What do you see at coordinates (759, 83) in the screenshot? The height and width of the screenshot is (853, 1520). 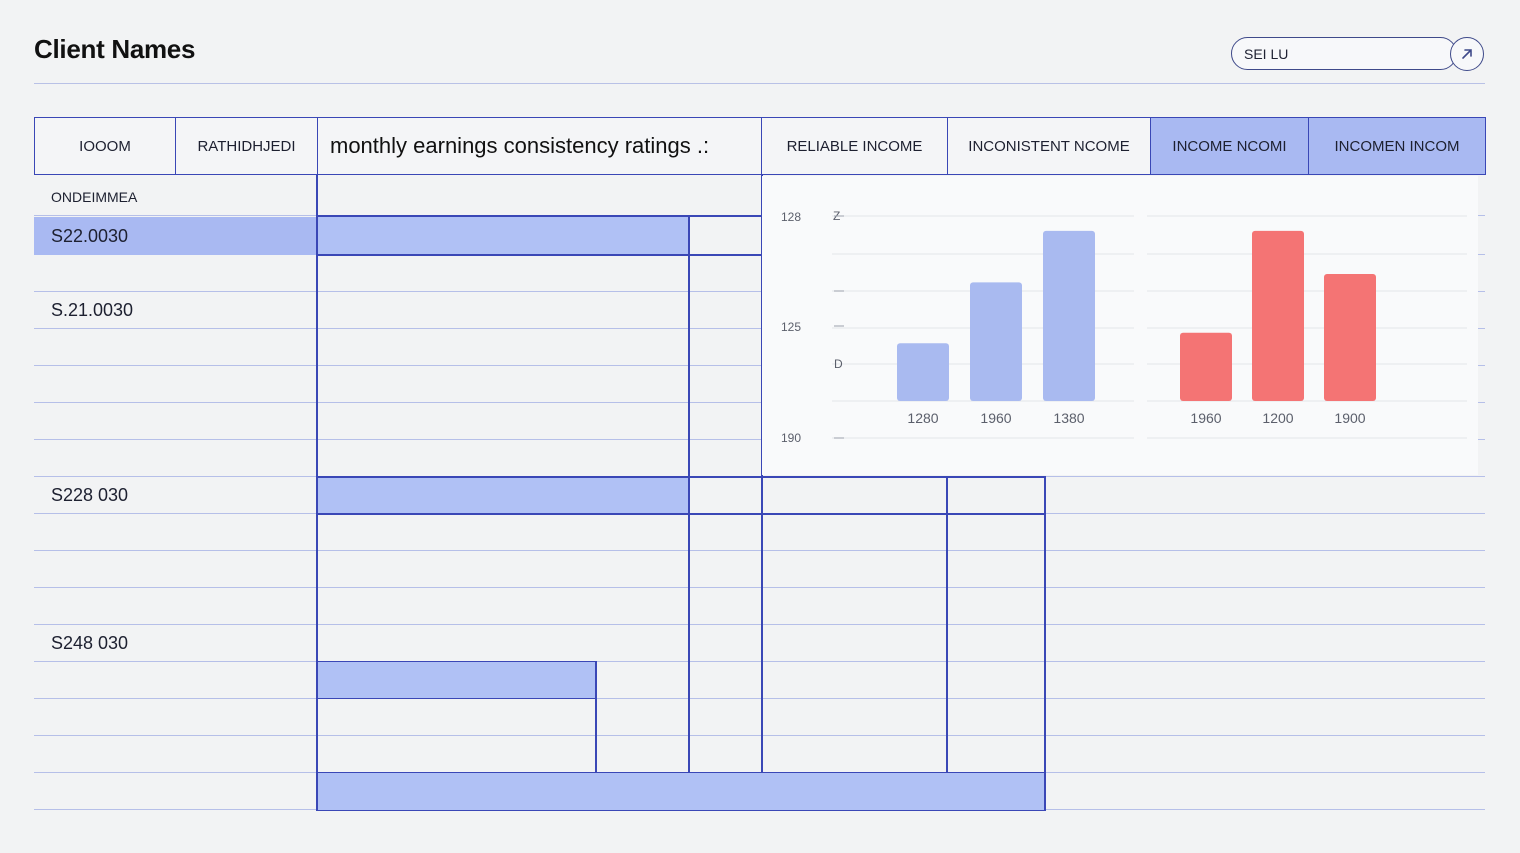 I see `header-divider` at bounding box center [759, 83].